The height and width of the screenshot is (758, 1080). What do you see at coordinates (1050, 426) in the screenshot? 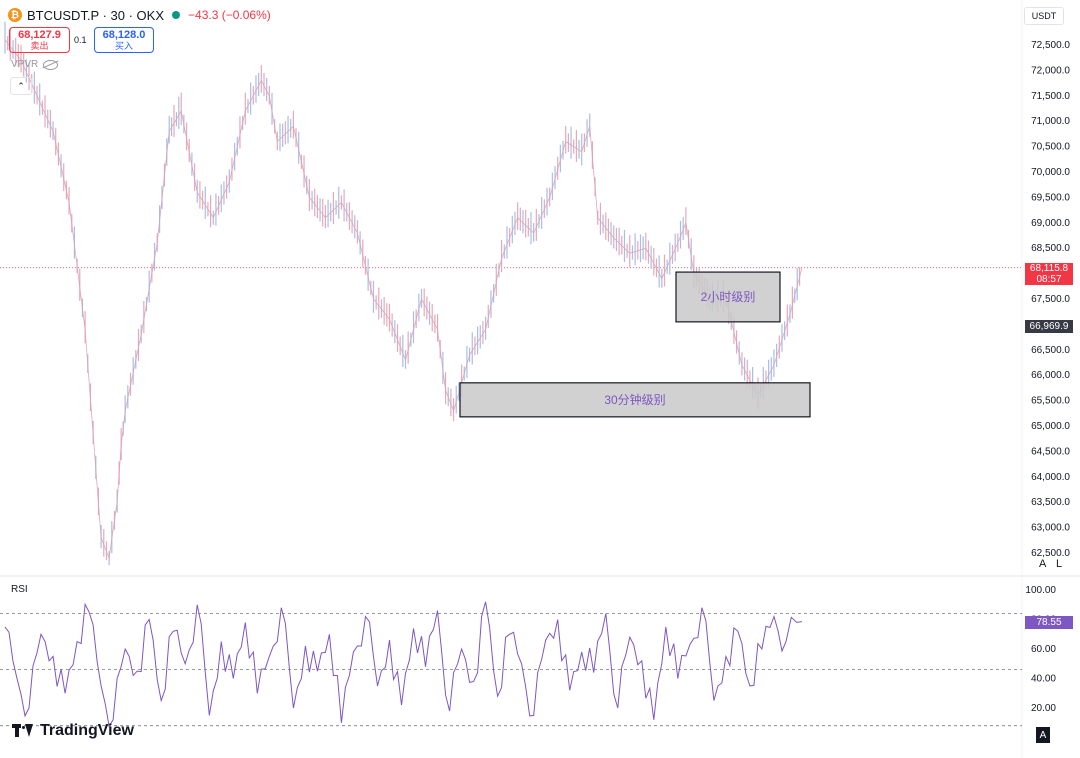
I see `price-tick-label: 65,000.0` at bounding box center [1050, 426].